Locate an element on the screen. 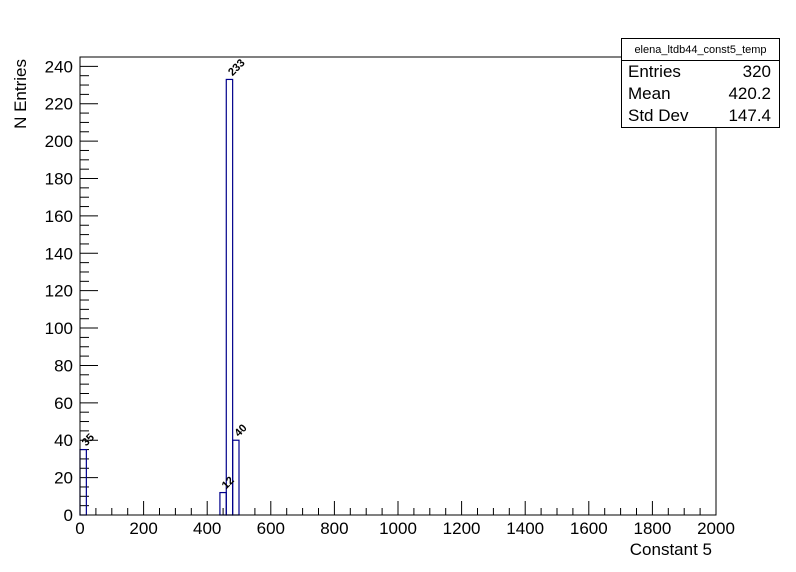 The image size is (796, 572). stats-label: Entries is located at coordinates (654, 71).